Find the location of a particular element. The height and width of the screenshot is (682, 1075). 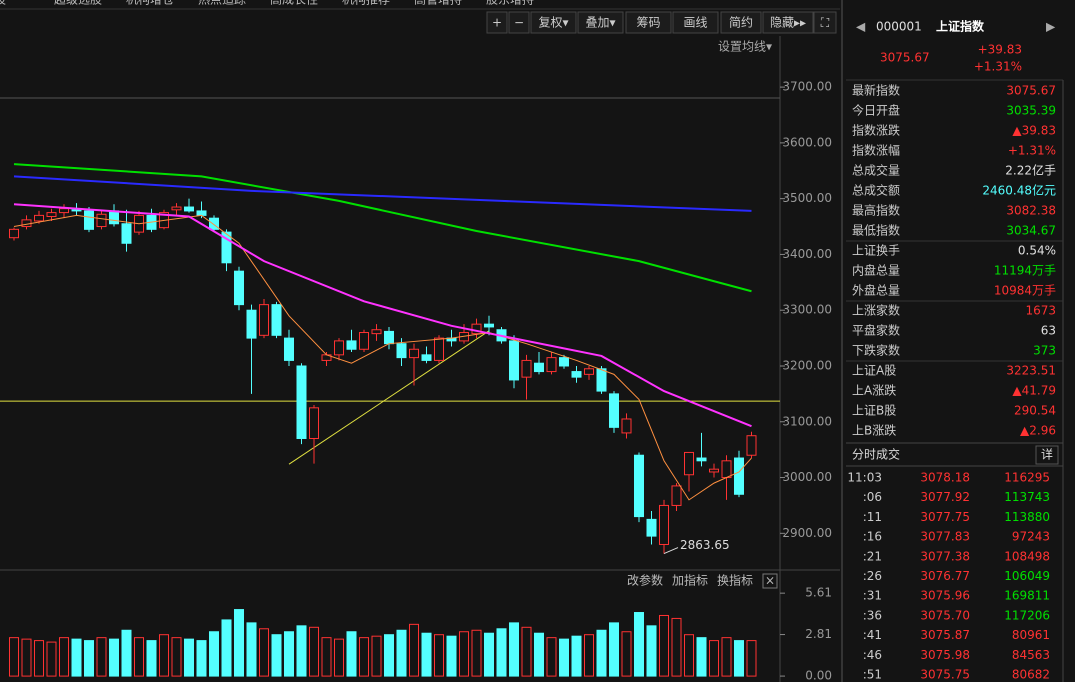

close-box is located at coordinates (770, 581).